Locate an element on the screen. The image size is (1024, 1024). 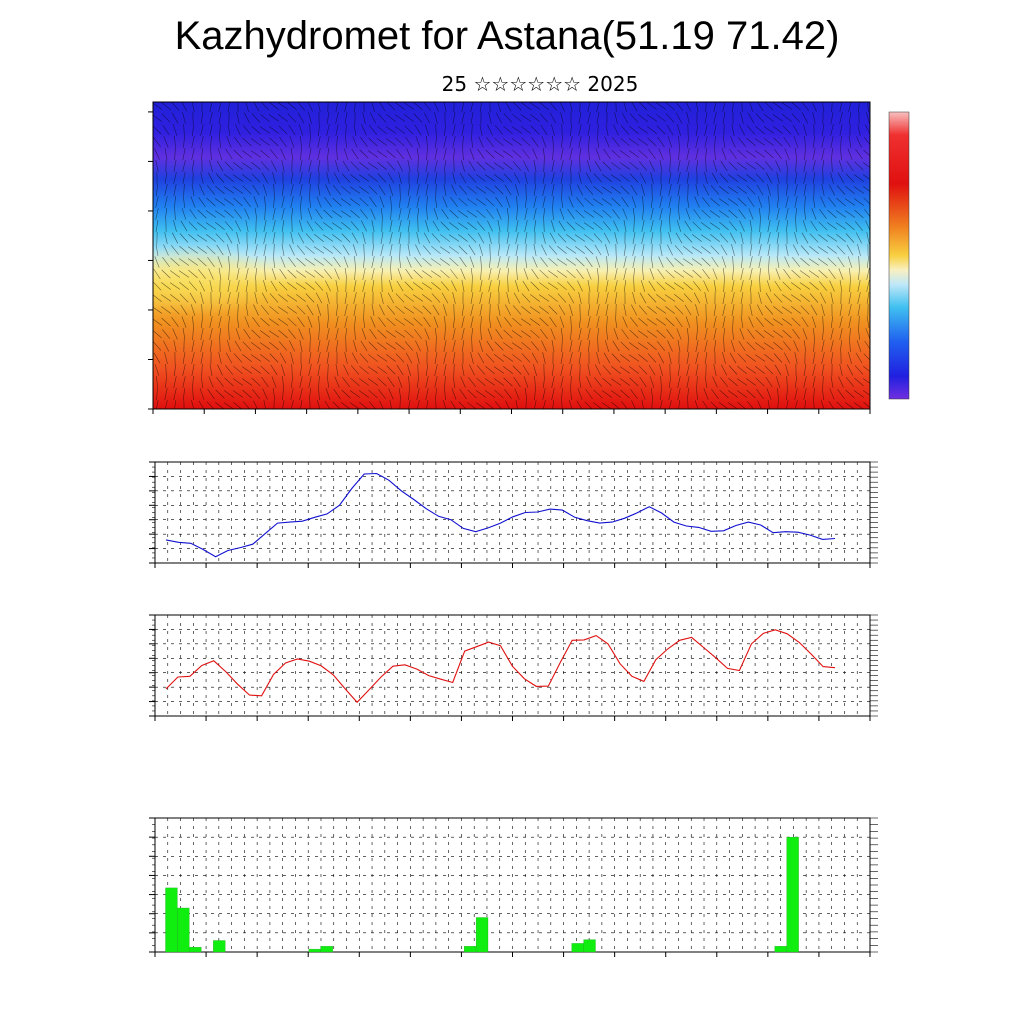
precip-bar is located at coordinates (482, 935).